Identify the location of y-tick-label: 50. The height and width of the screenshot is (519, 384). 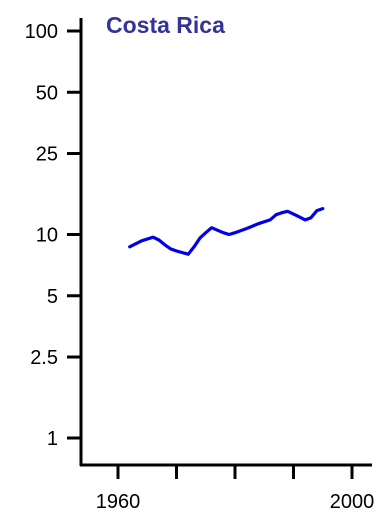
(47, 93).